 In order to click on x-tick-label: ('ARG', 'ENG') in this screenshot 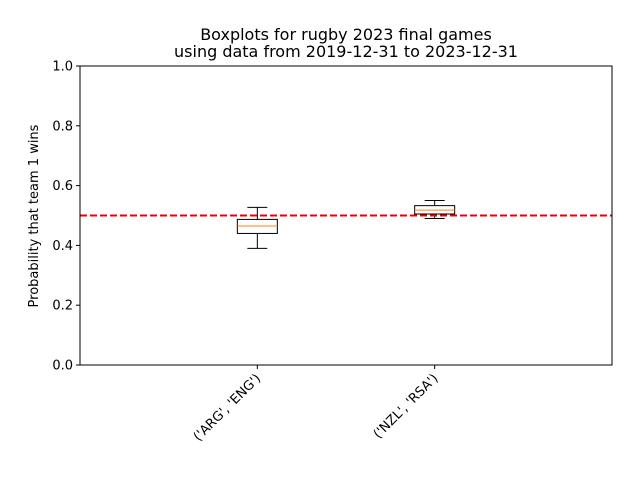, I will do `click(227, 407)`.